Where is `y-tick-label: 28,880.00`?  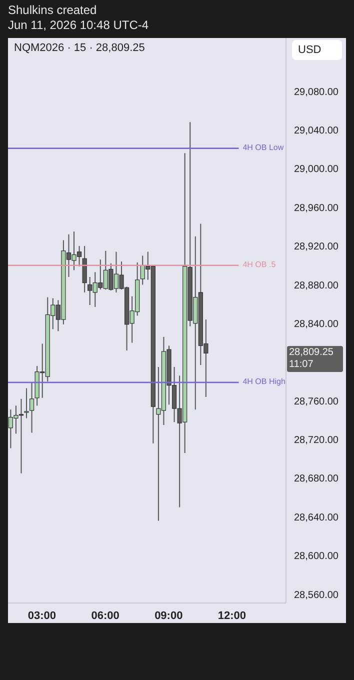
y-tick-label: 28,880.00 is located at coordinates (316, 286).